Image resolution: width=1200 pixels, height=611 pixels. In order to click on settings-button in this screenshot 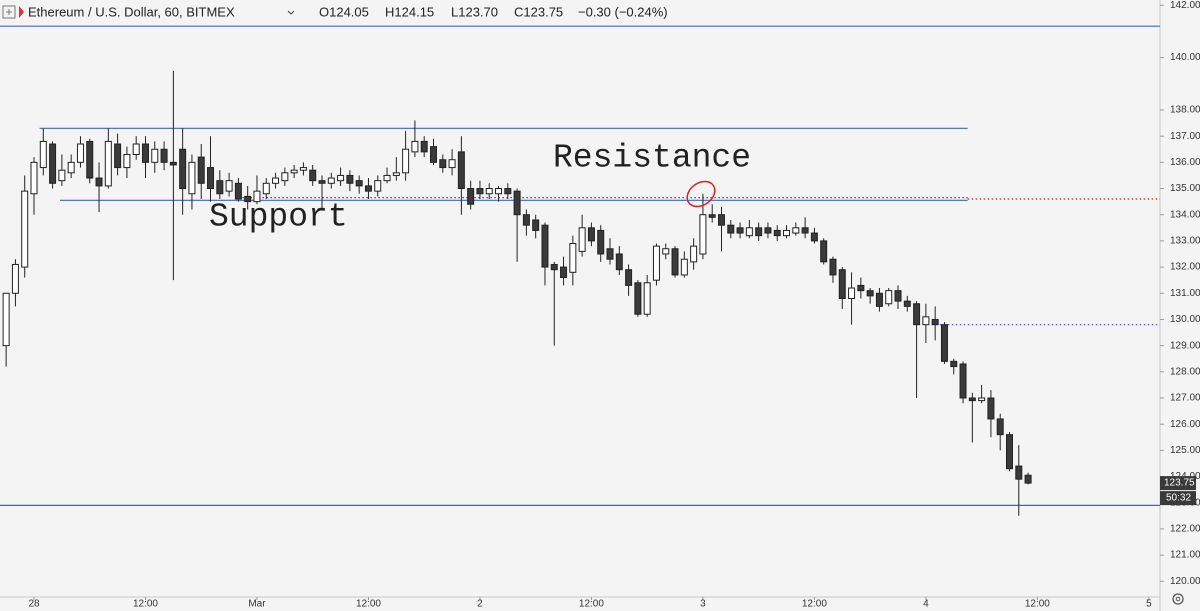, I will do `click(1178, 599)`.